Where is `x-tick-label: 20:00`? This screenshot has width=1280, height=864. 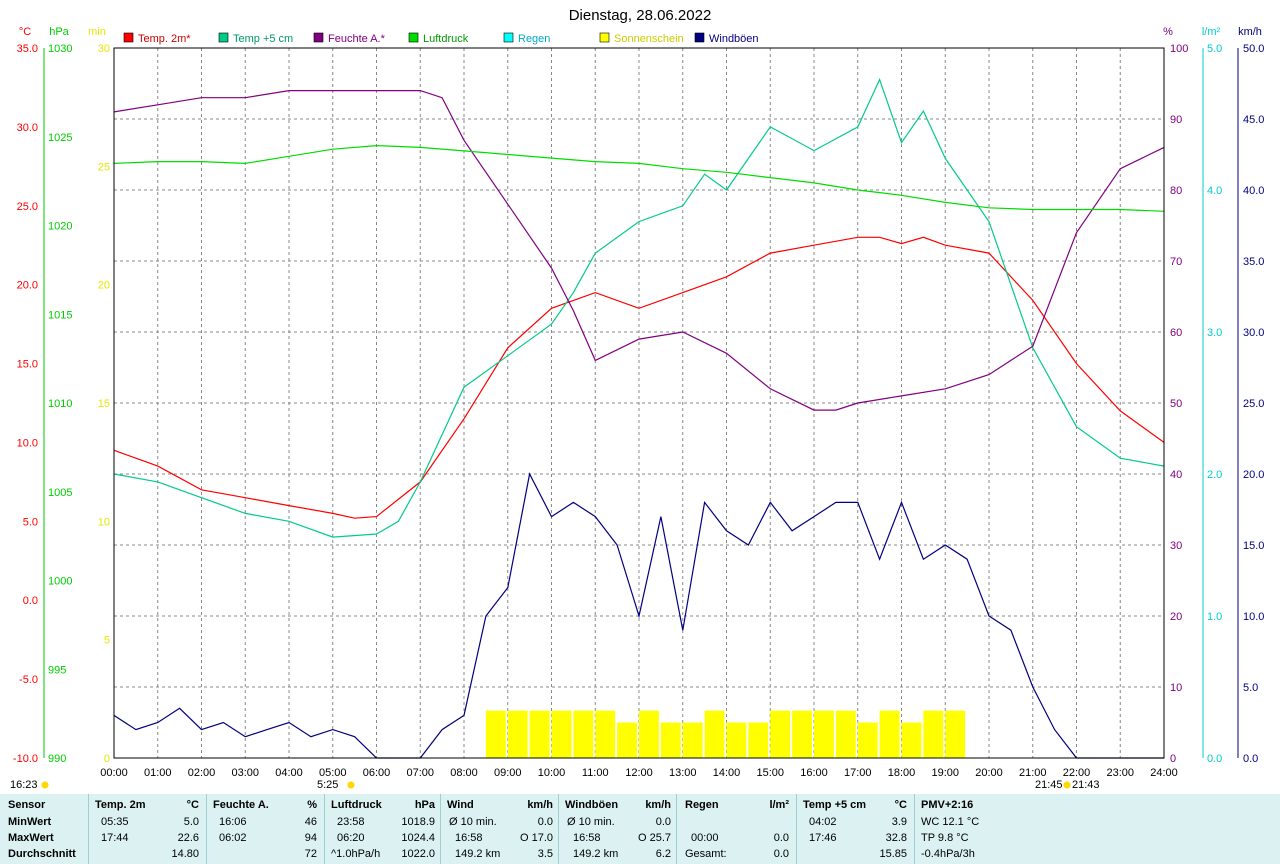
x-tick-label: 20:00 is located at coordinates (989, 773).